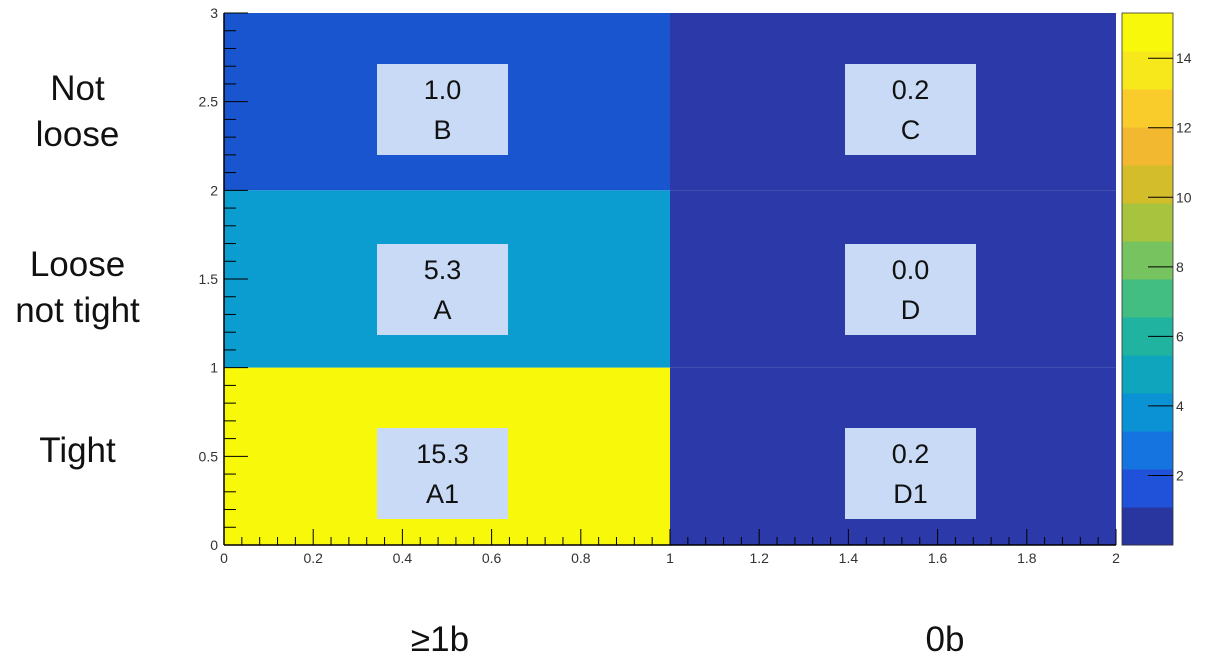  Describe the element at coordinates (442, 289) in the screenshot. I see `cell-box-a: 5.3 A` at that location.